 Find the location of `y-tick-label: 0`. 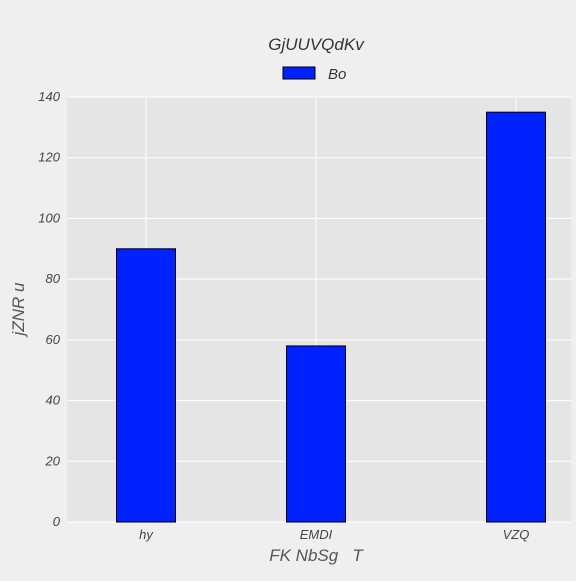

y-tick-label: 0 is located at coordinates (57, 521).